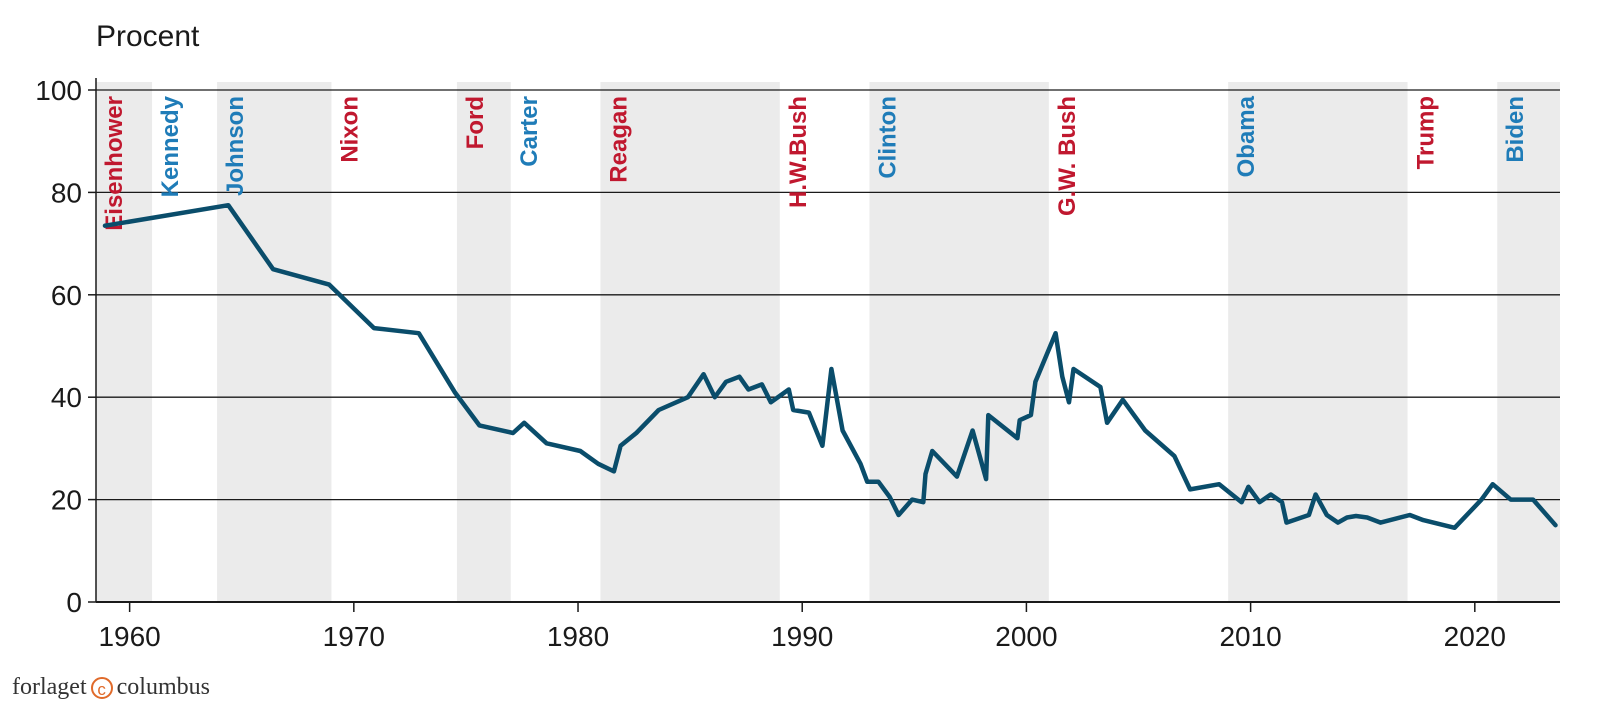  I want to click on president-label: Clinton, so click(887, 137).